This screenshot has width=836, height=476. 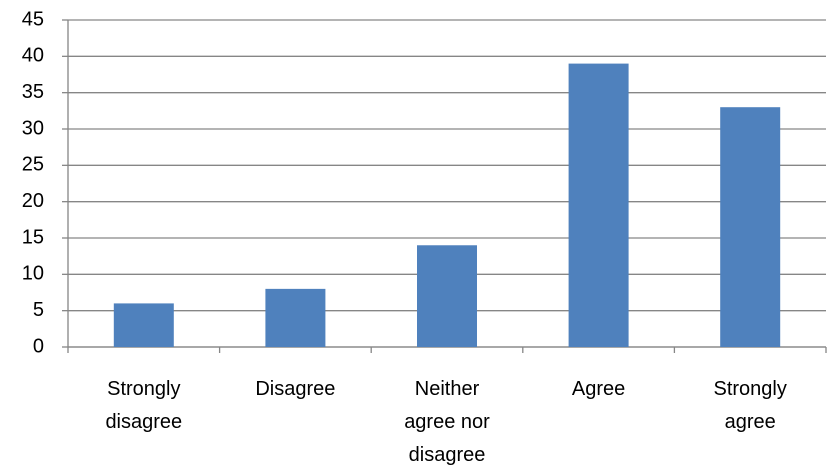 I want to click on y-tick-label: 40, so click(x=33, y=56).